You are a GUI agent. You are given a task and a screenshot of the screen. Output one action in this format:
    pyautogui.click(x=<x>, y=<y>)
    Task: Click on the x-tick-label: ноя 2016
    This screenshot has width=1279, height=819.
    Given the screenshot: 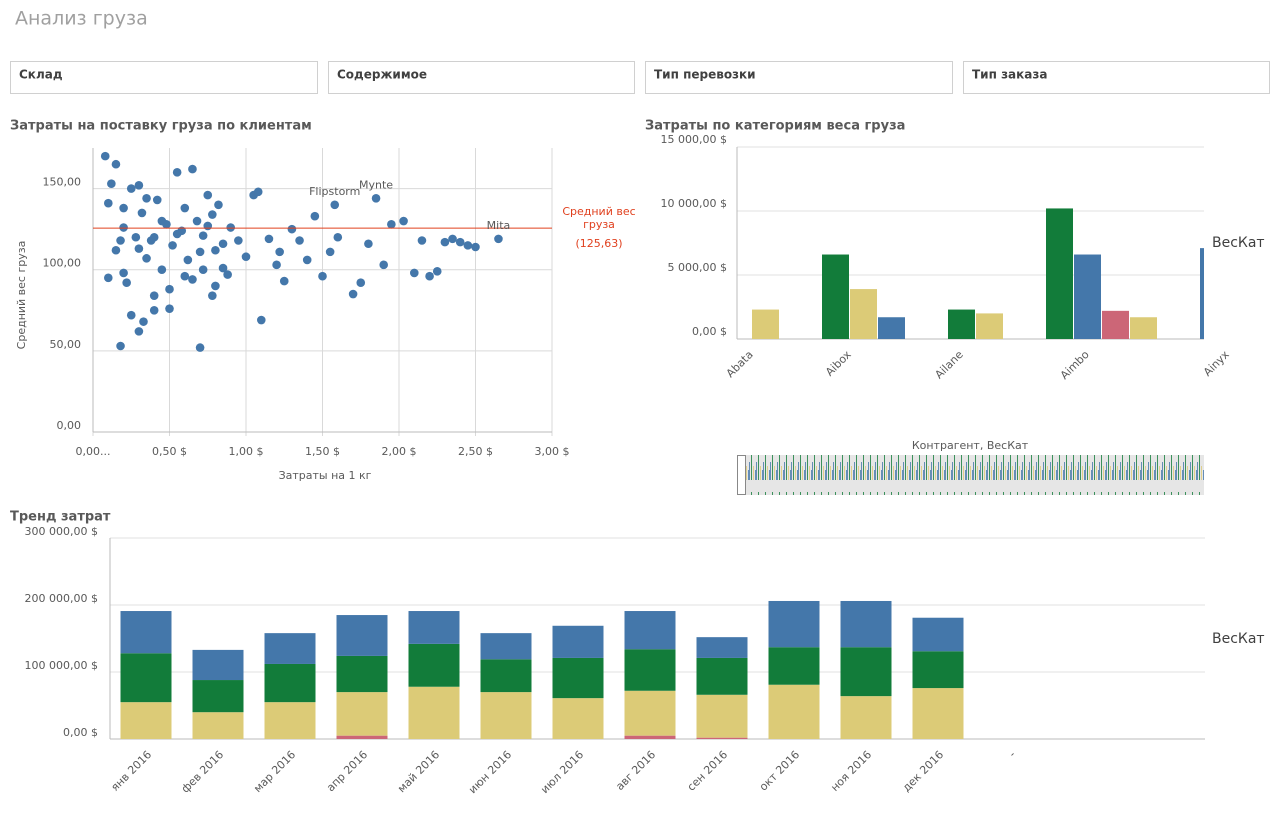 What is the action you would take?
    pyautogui.click(x=851, y=771)
    